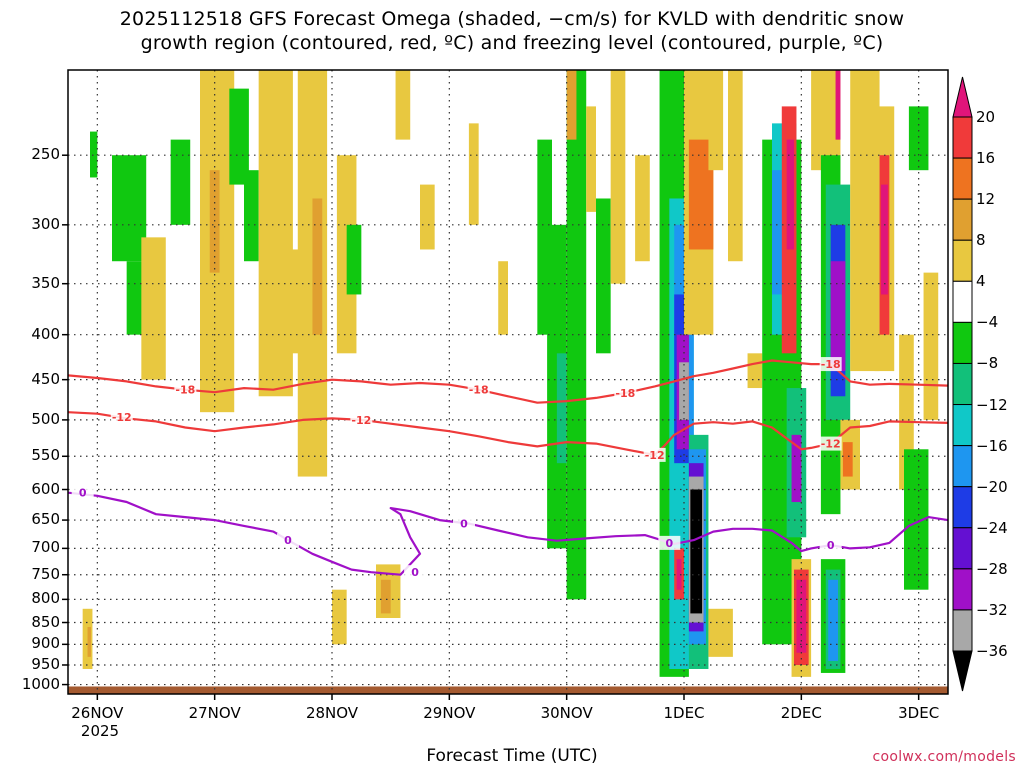  What do you see at coordinates (992, 445) in the screenshot?
I see `colorbar-label: −16` at bounding box center [992, 445].